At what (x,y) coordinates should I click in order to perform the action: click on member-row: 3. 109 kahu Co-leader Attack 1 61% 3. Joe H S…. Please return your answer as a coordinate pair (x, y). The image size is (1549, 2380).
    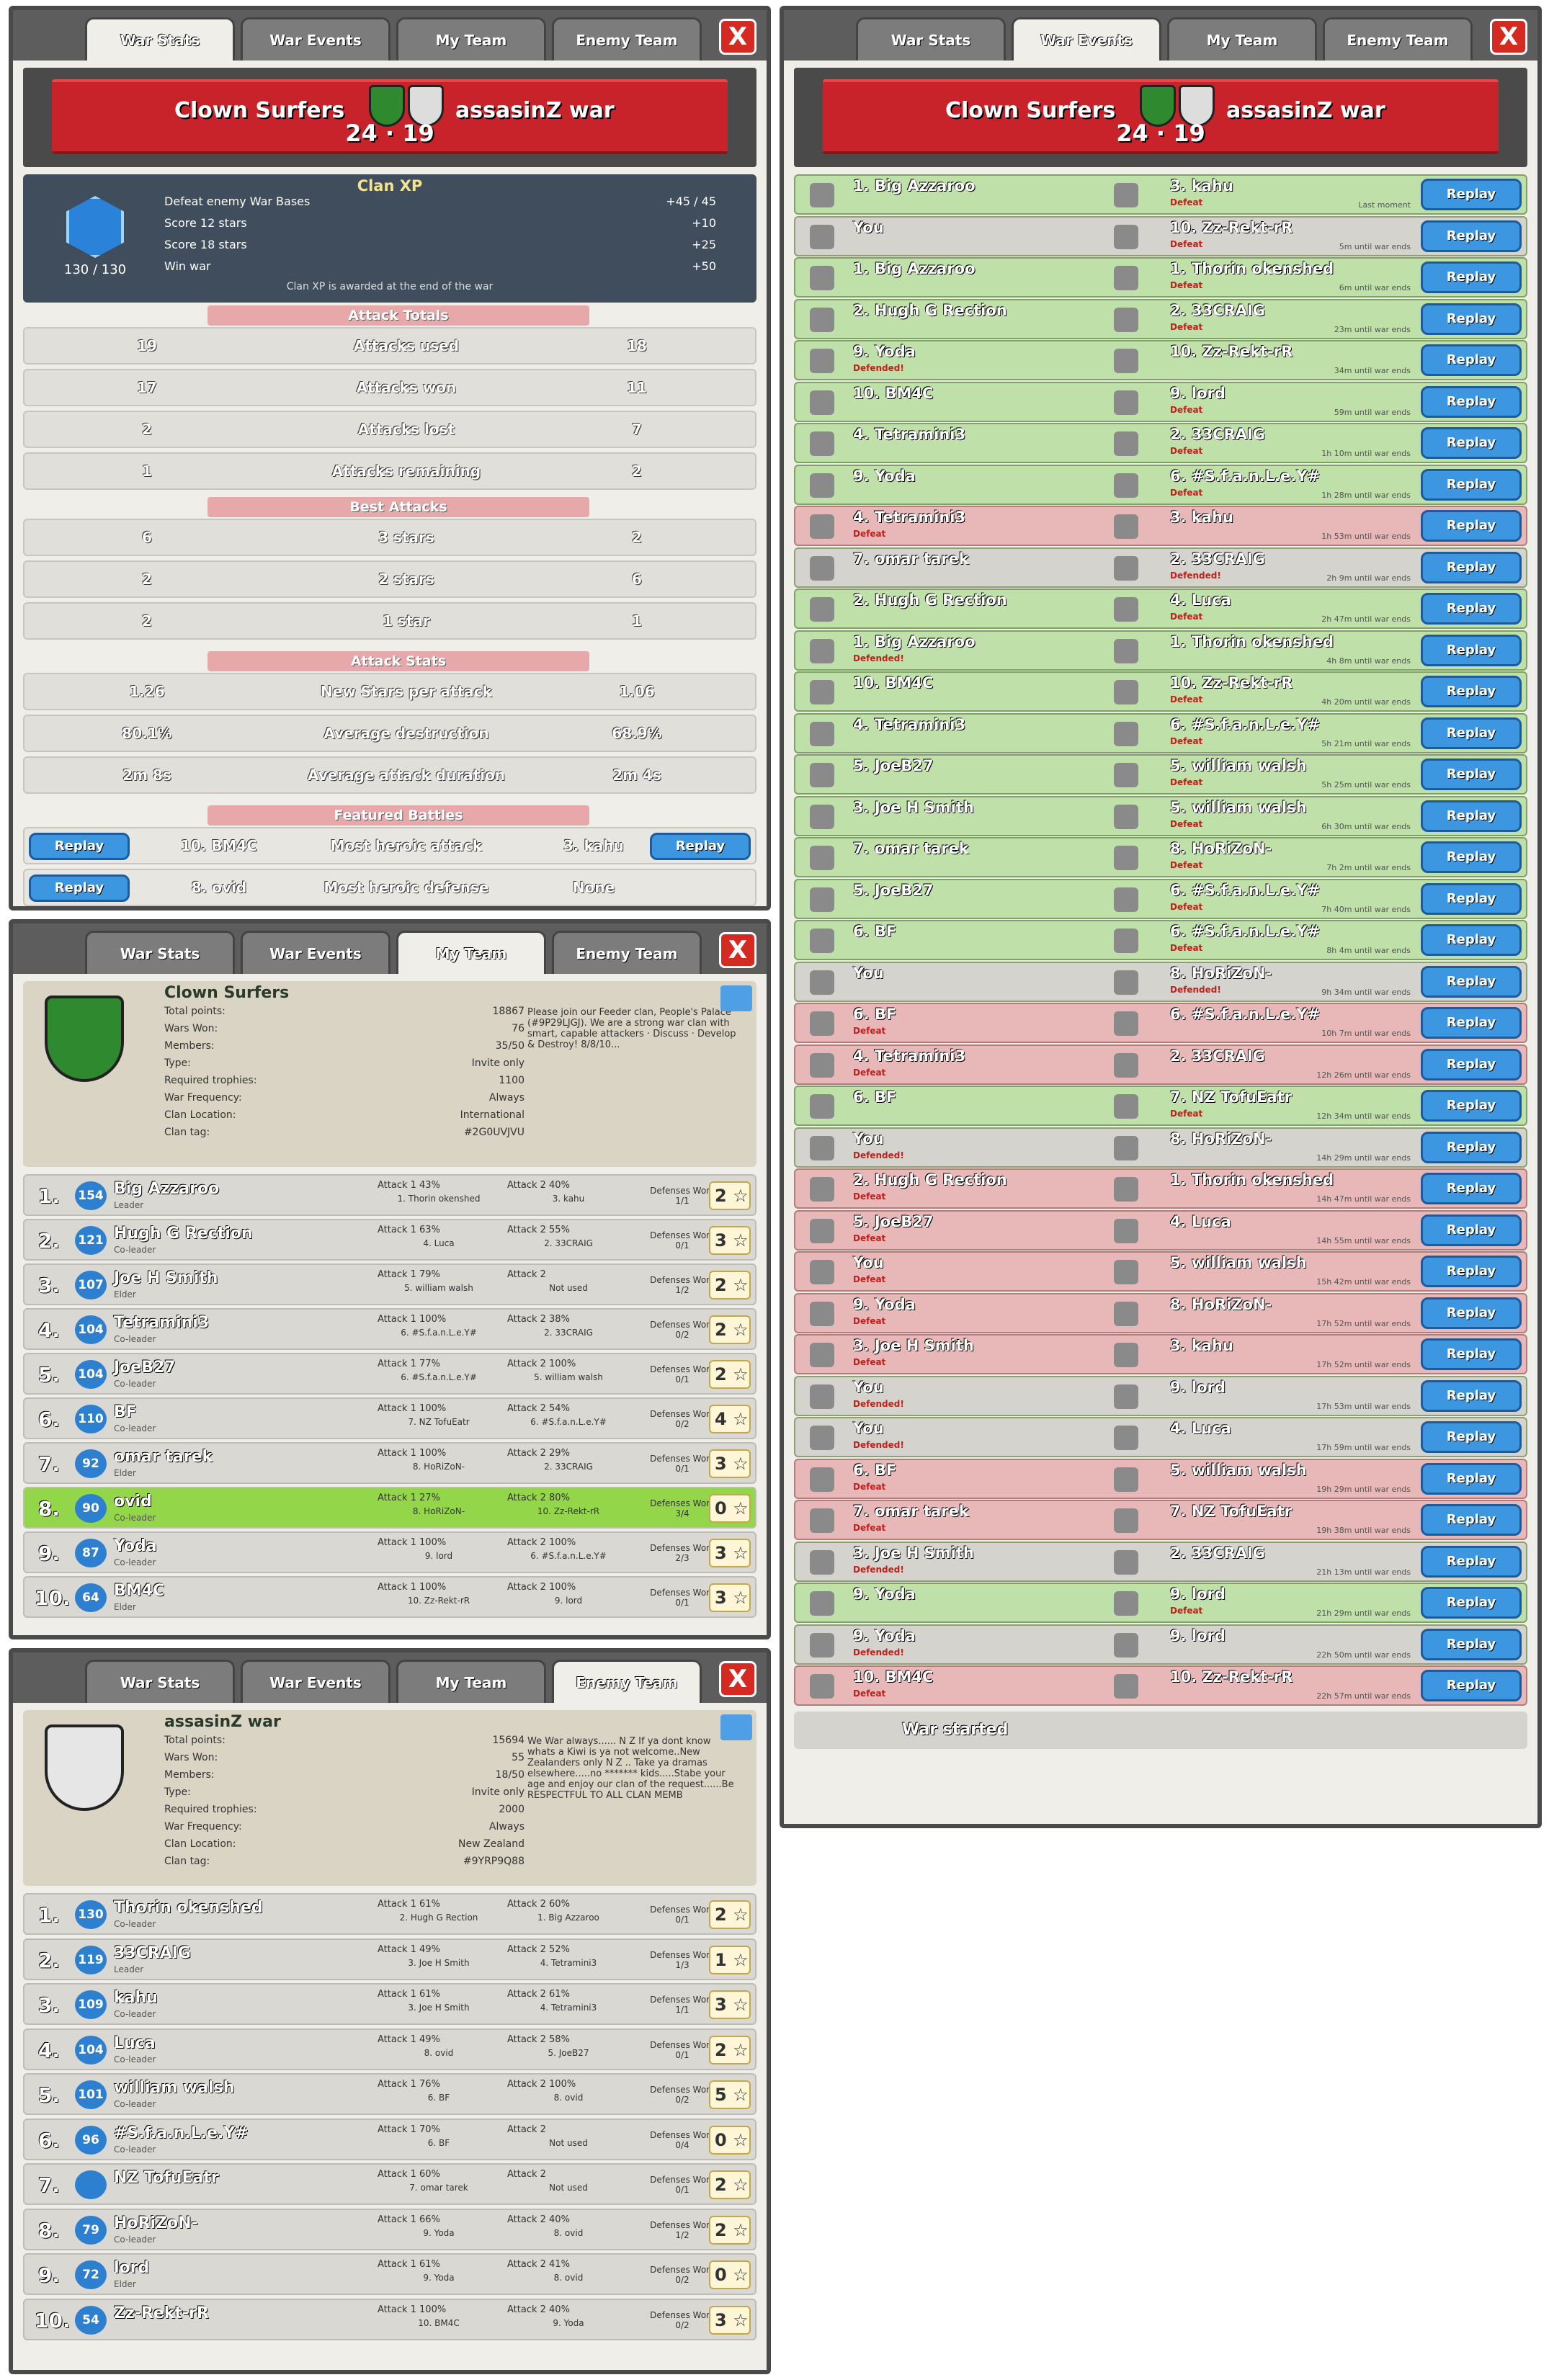
    Looking at the image, I should click on (389, 2004).